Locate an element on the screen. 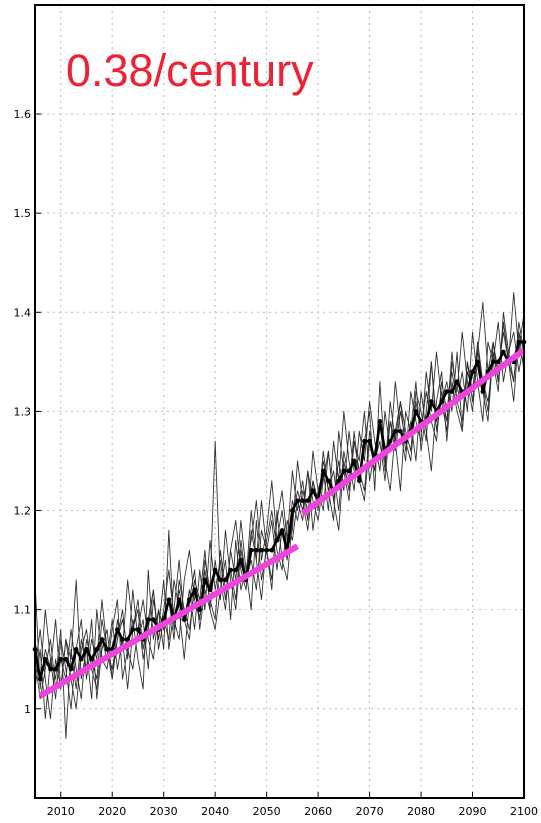 This screenshot has height=823, width=541. y-tick-label: 1.2 is located at coordinates (23, 511).